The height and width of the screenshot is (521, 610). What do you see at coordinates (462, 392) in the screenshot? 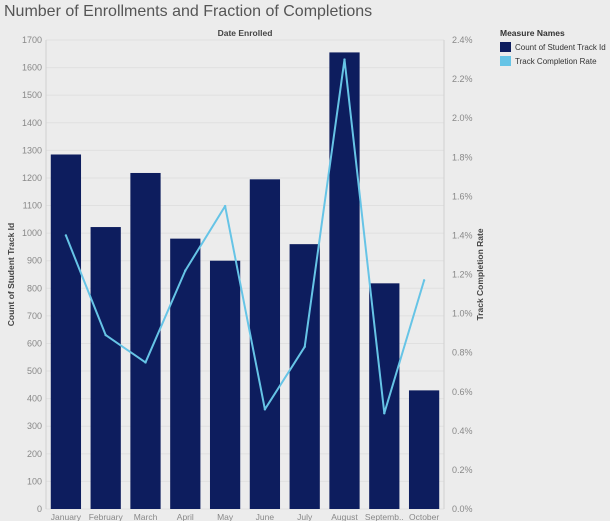
I see `y2-tick-3: 0.6%` at bounding box center [462, 392].